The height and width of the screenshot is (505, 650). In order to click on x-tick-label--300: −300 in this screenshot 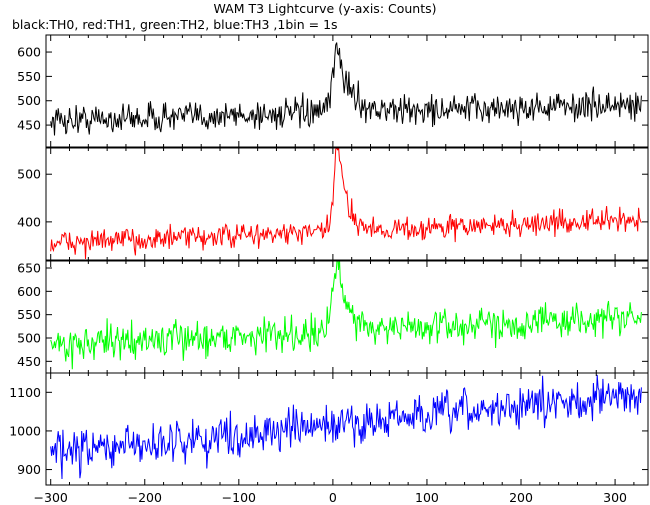, I will do `click(51, 497)`.